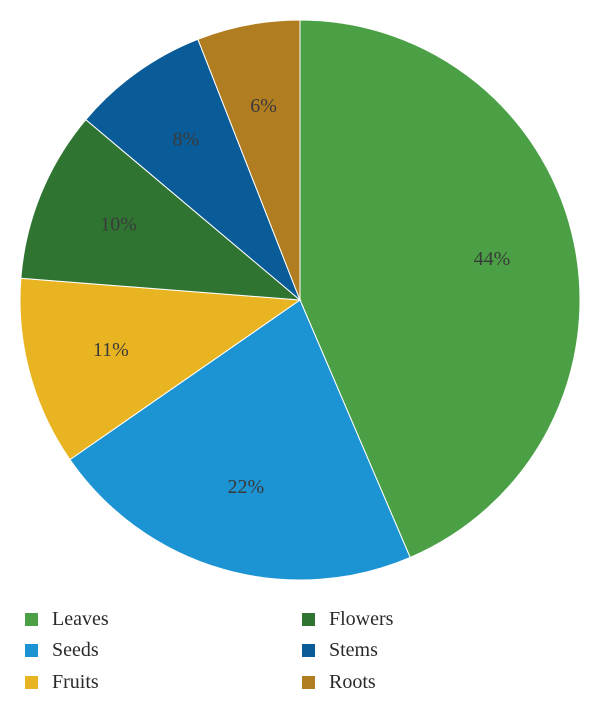 This screenshot has width=600, height=710. I want to click on pie-slice-fruits, so click(160, 369).